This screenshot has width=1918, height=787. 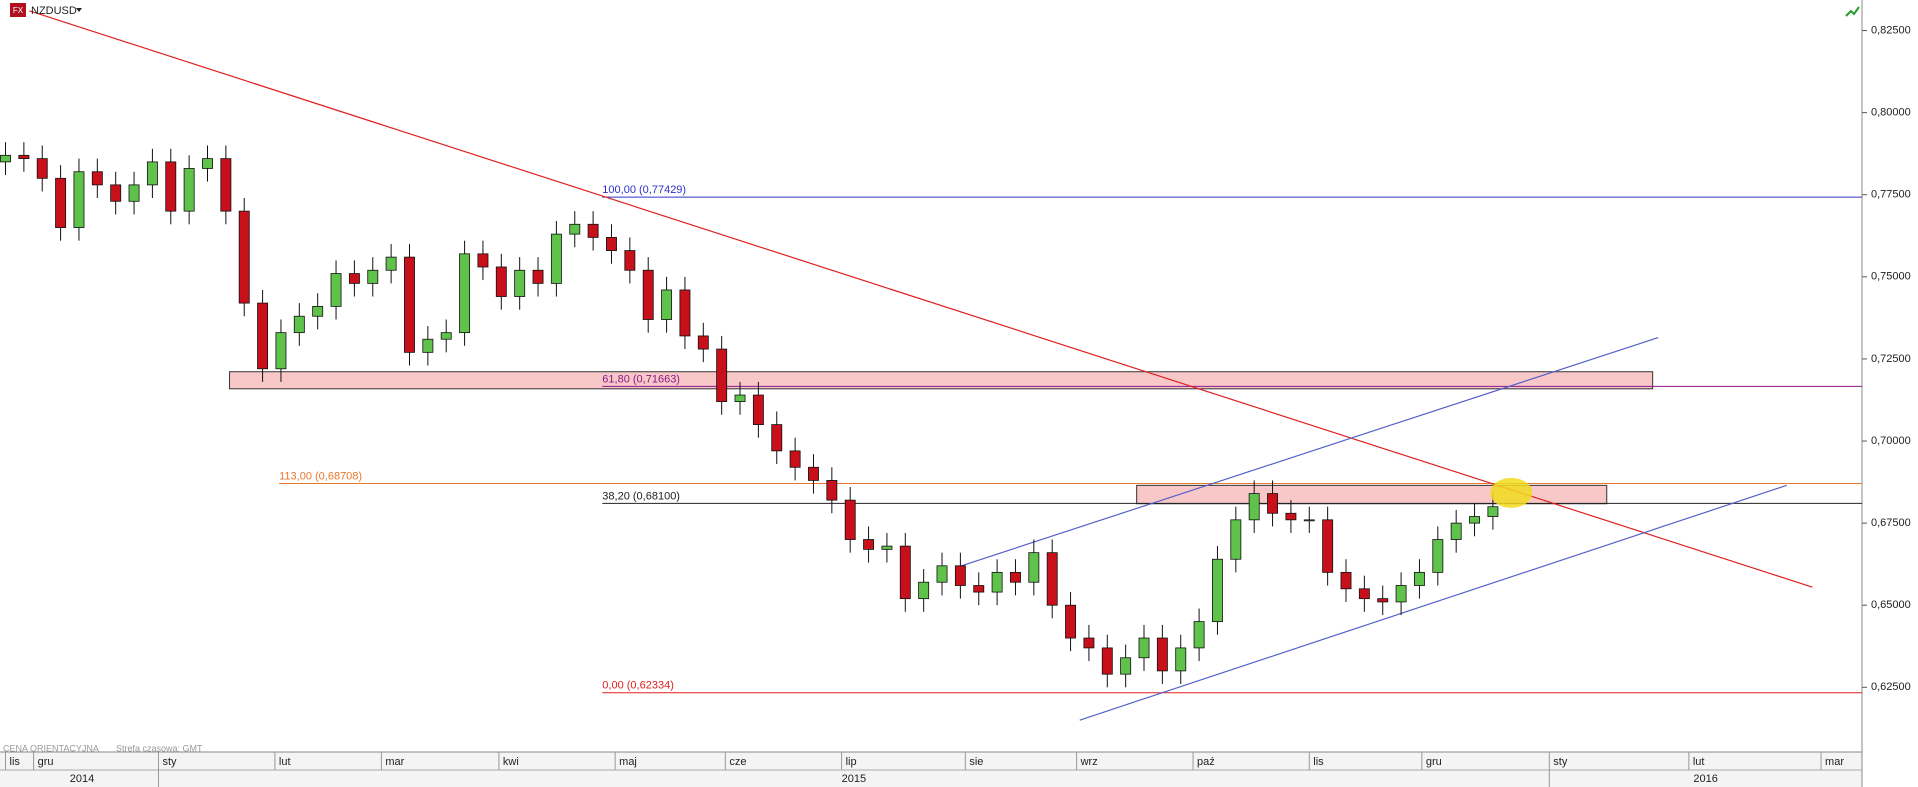 I want to click on x-tick-label: sie, so click(x=976, y=762).